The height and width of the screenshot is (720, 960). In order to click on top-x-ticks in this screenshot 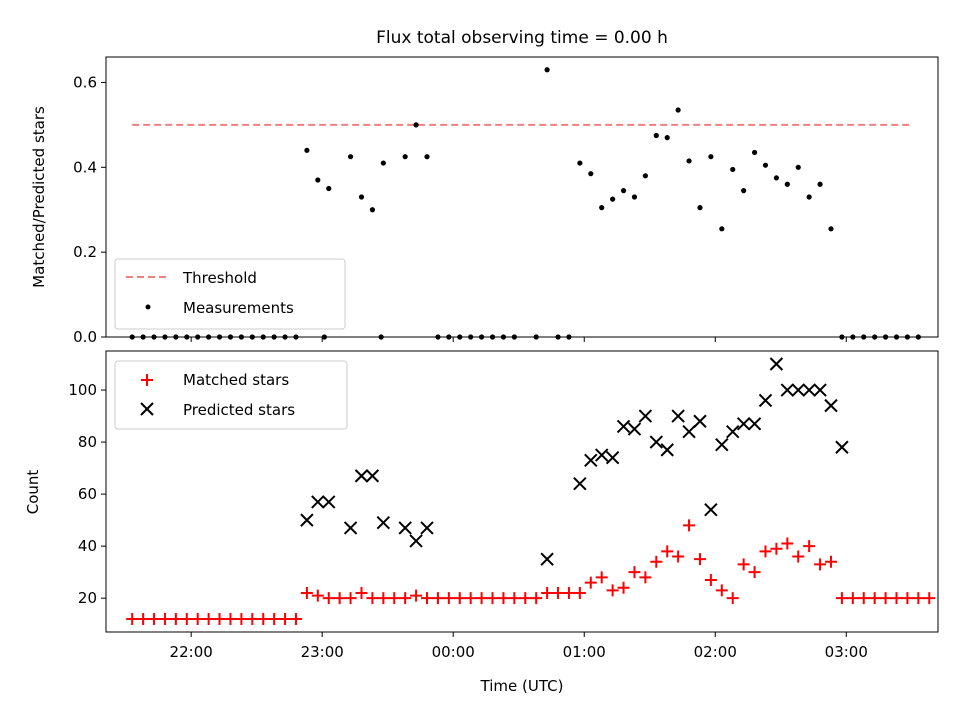, I will do `click(518, 339)`.